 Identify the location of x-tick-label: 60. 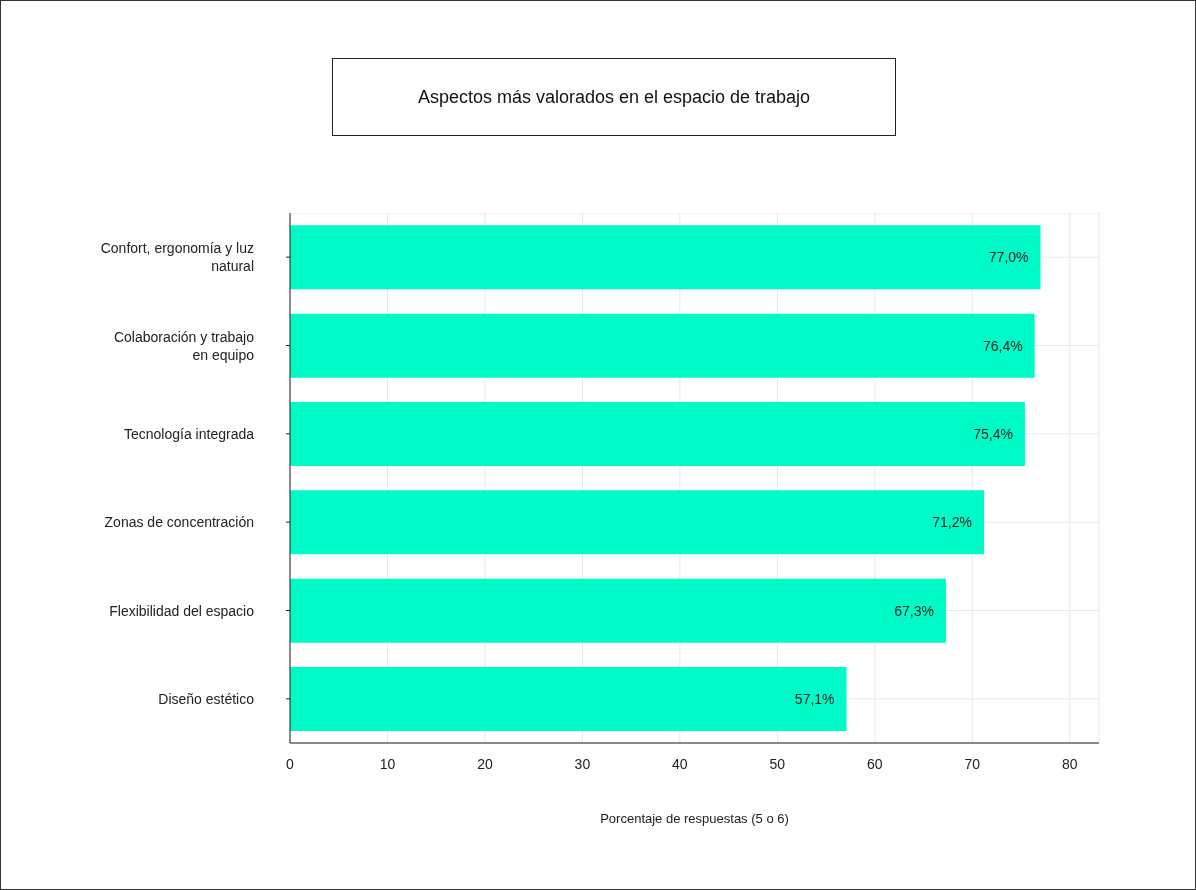
(875, 763).